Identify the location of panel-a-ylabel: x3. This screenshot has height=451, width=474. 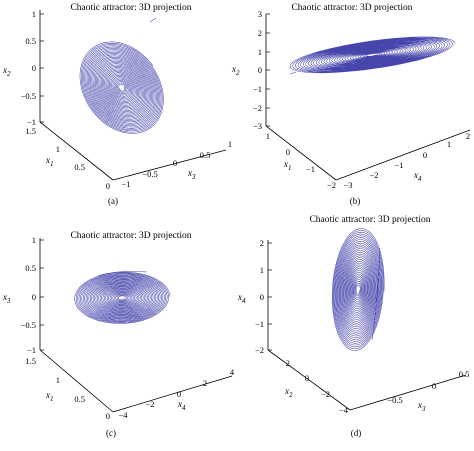
(191, 174).